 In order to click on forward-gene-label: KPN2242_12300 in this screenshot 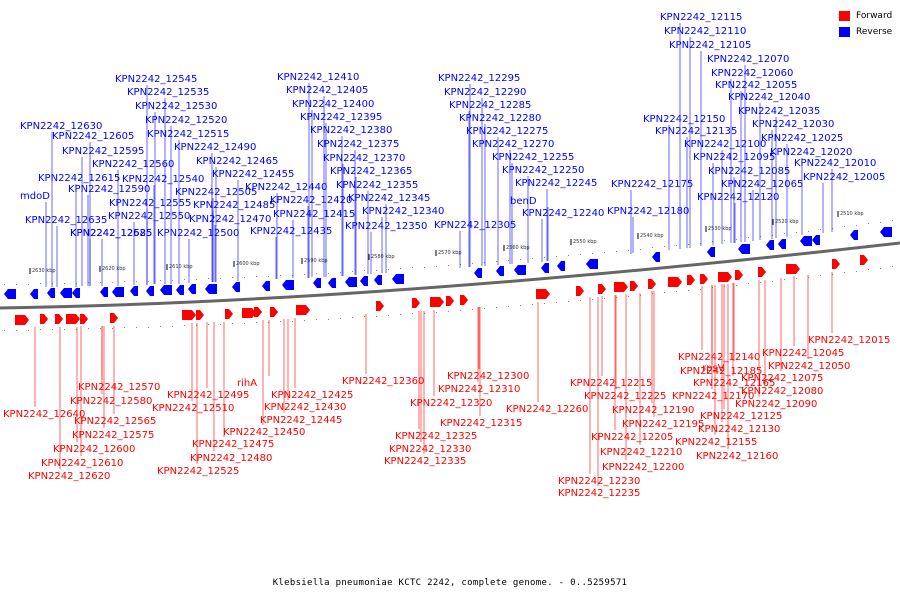, I will do `click(488, 376)`.